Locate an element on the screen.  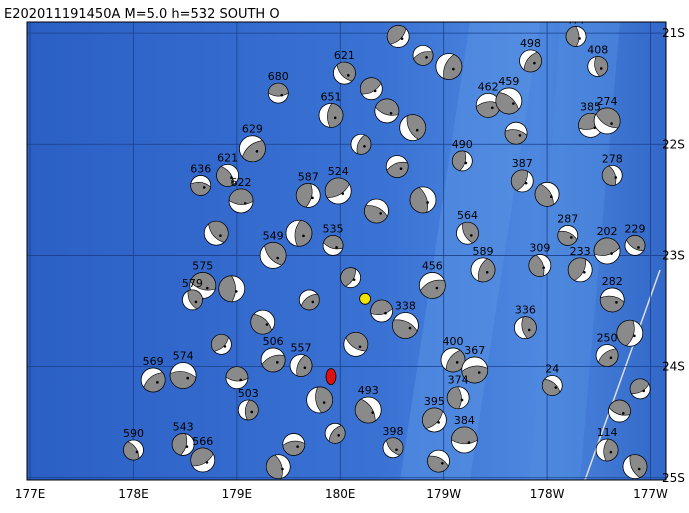
depth-label: 250 is located at coordinates (607, 337).